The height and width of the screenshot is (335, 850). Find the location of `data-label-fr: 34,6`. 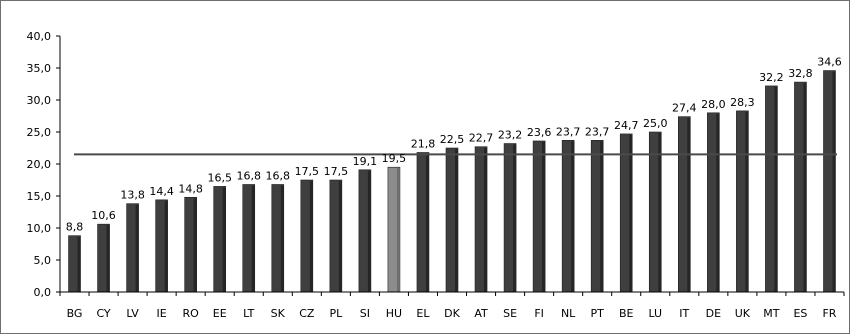

data-label-fr: 34,6 is located at coordinates (829, 62).